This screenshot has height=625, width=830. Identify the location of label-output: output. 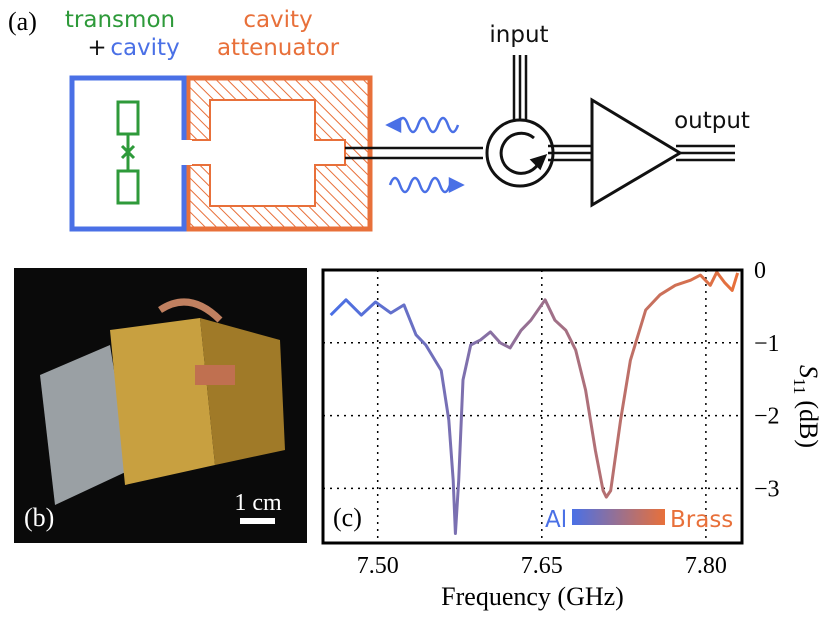
(712, 121).